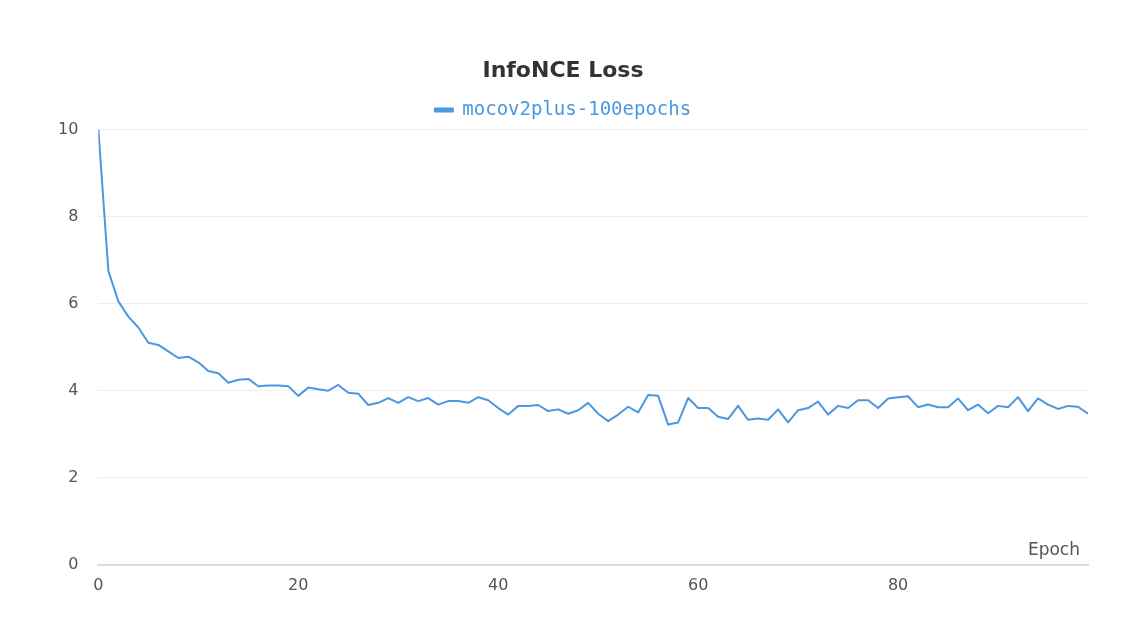 This screenshot has height=621, width=1136. What do you see at coordinates (298, 584) in the screenshot?
I see `x-tick-label: 20` at bounding box center [298, 584].